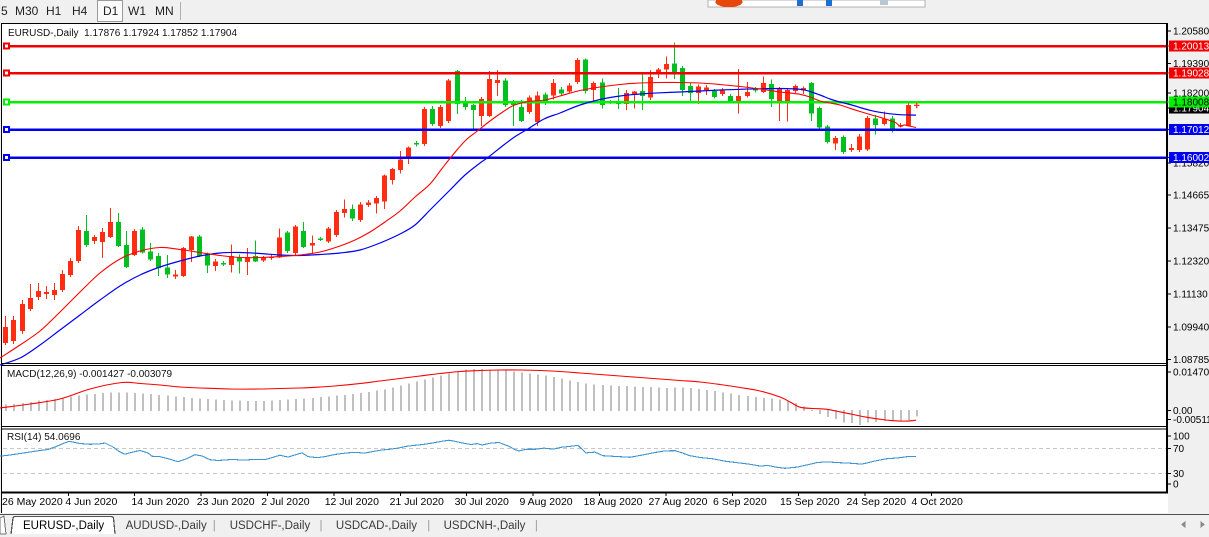 The image size is (1209, 537). Describe the element at coordinates (1191, 32) in the screenshot. I see `svg-text: 1.20580` at that location.